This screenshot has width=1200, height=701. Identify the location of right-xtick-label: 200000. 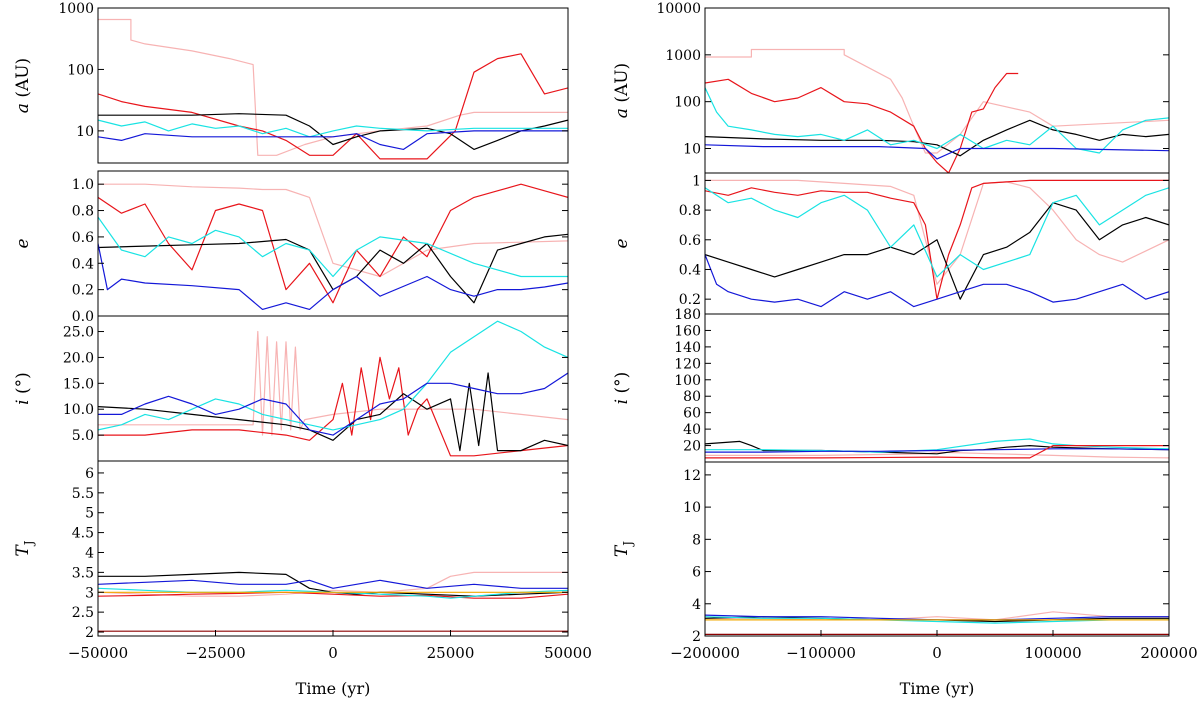
(1168, 653).